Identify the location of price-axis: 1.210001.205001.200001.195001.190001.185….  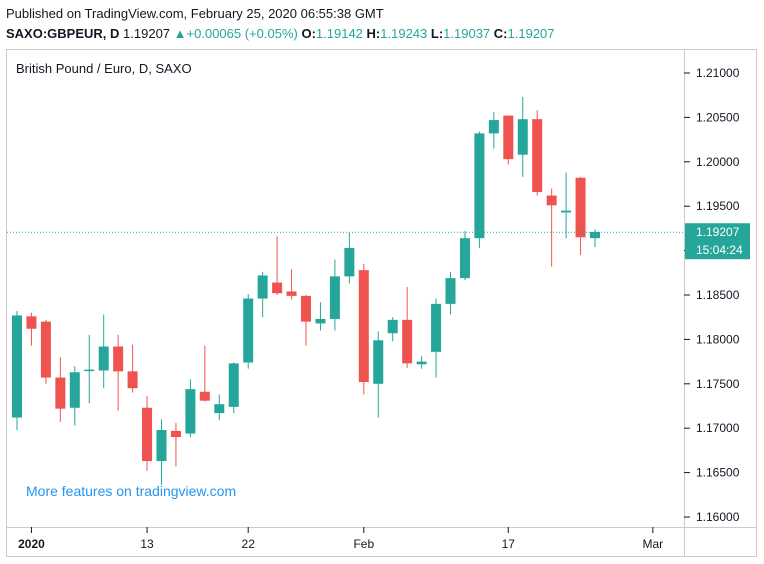
(712, 295).